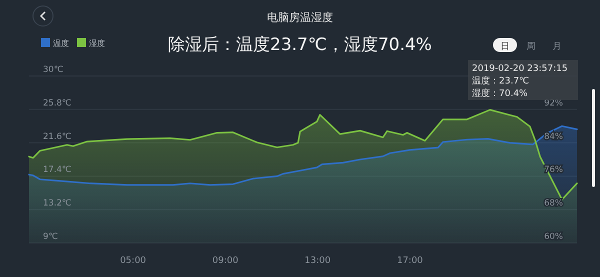  I want to click on y2-tick-label: 92%, so click(553, 103).